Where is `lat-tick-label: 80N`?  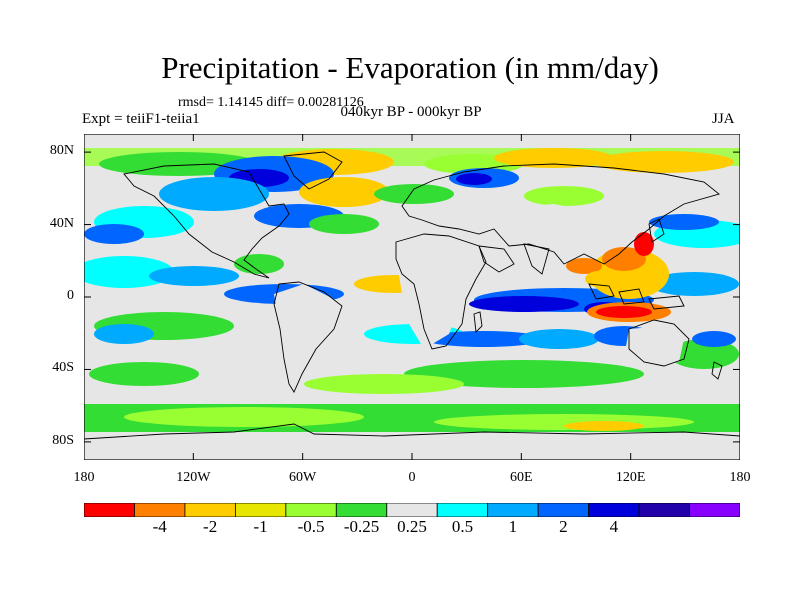
lat-tick-label: 80N is located at coordinates (61, 151).